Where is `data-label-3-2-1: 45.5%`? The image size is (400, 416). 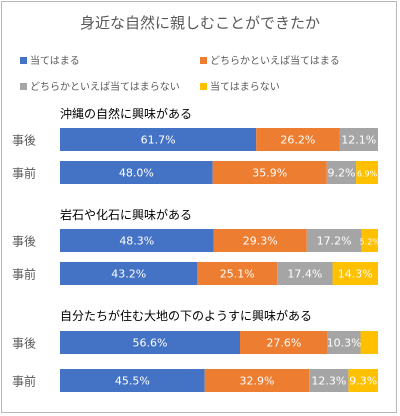
data-label-3-2-1: 45.5% is located at coordinates (132, 381).